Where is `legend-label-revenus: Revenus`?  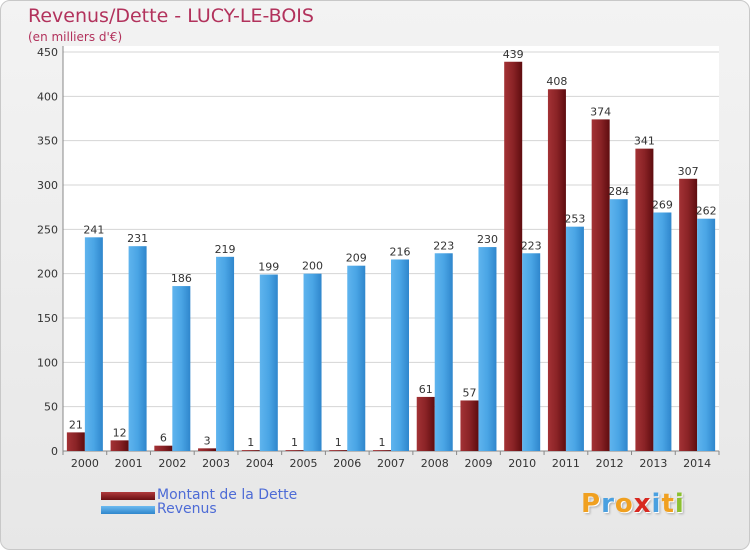
legend-label-revenus: Revenus is located at coordinates (187, 509).